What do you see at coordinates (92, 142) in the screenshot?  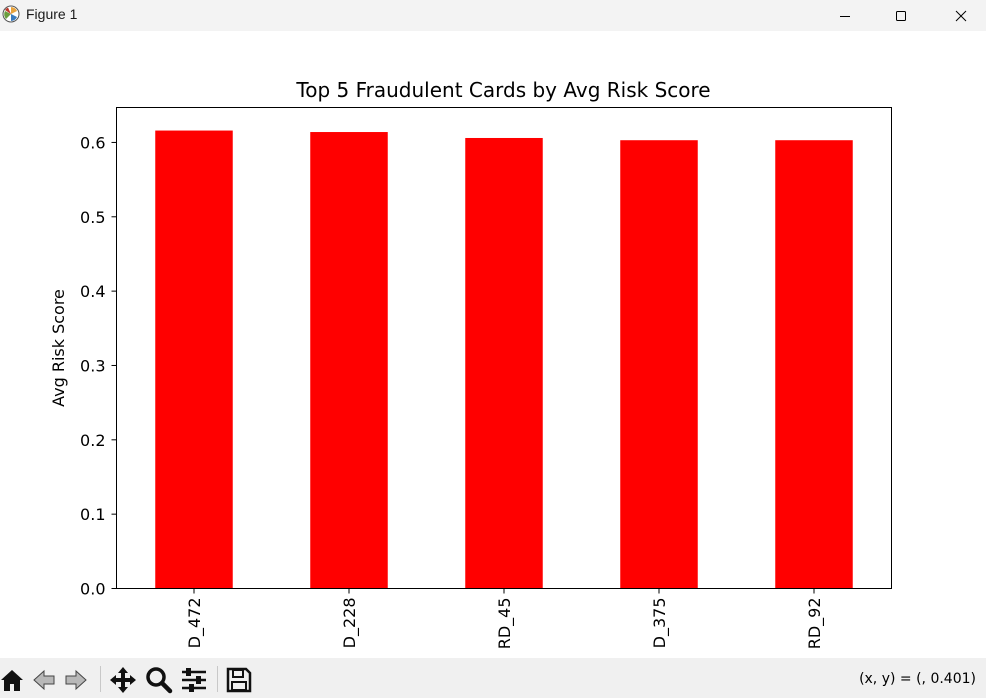 I see `y-tick-label: 0.6` at bounding box center [92, 142].